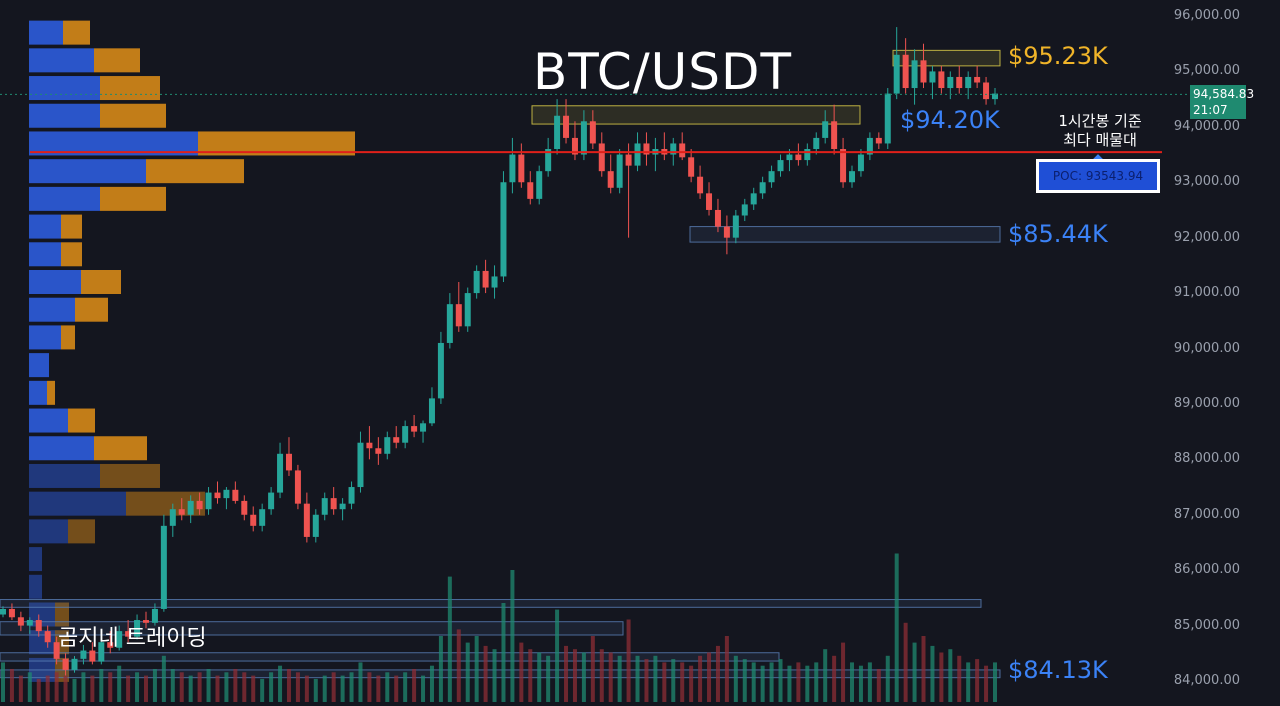  Describe the element at coordinates (1206, 71) in the screenshot. I see `y-tick-label: 95,000.00` at that location.